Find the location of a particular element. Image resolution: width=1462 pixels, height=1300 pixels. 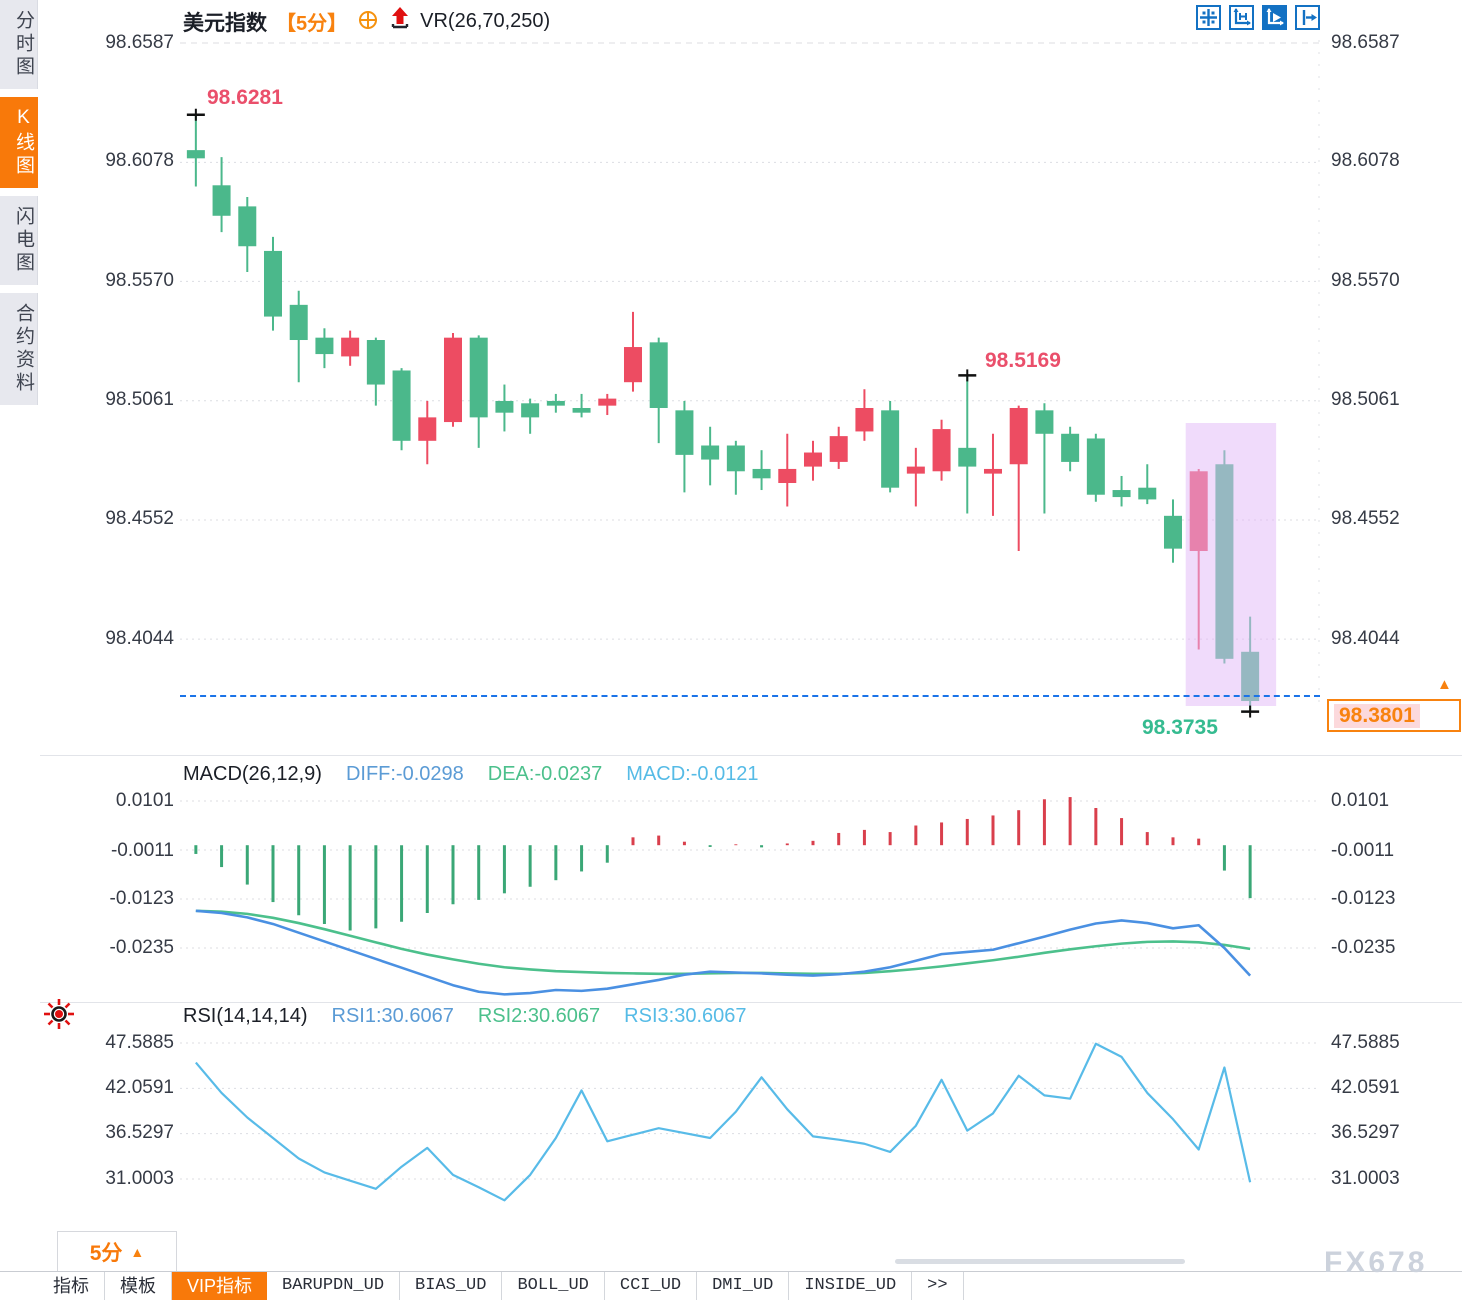

horizontal-scrollbar is located at coordinates (1040, 1261).